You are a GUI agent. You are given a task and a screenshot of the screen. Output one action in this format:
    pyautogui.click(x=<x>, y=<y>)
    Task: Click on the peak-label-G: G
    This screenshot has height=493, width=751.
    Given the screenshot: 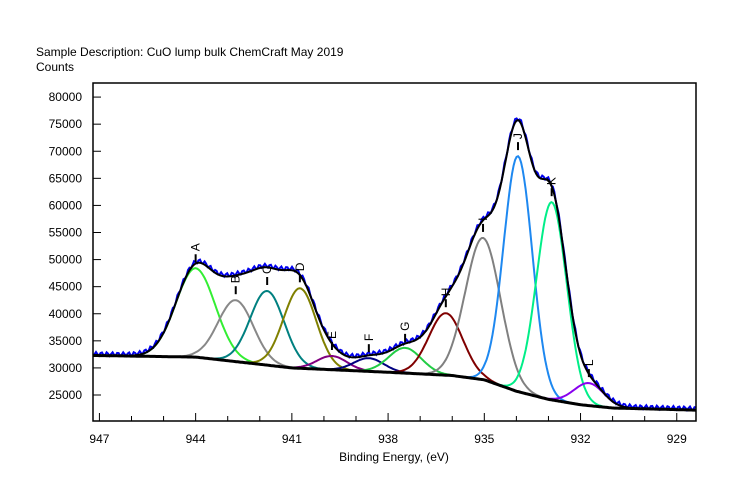 What is the action you would take?
    pyautogui.click(x=405, y=326)
    